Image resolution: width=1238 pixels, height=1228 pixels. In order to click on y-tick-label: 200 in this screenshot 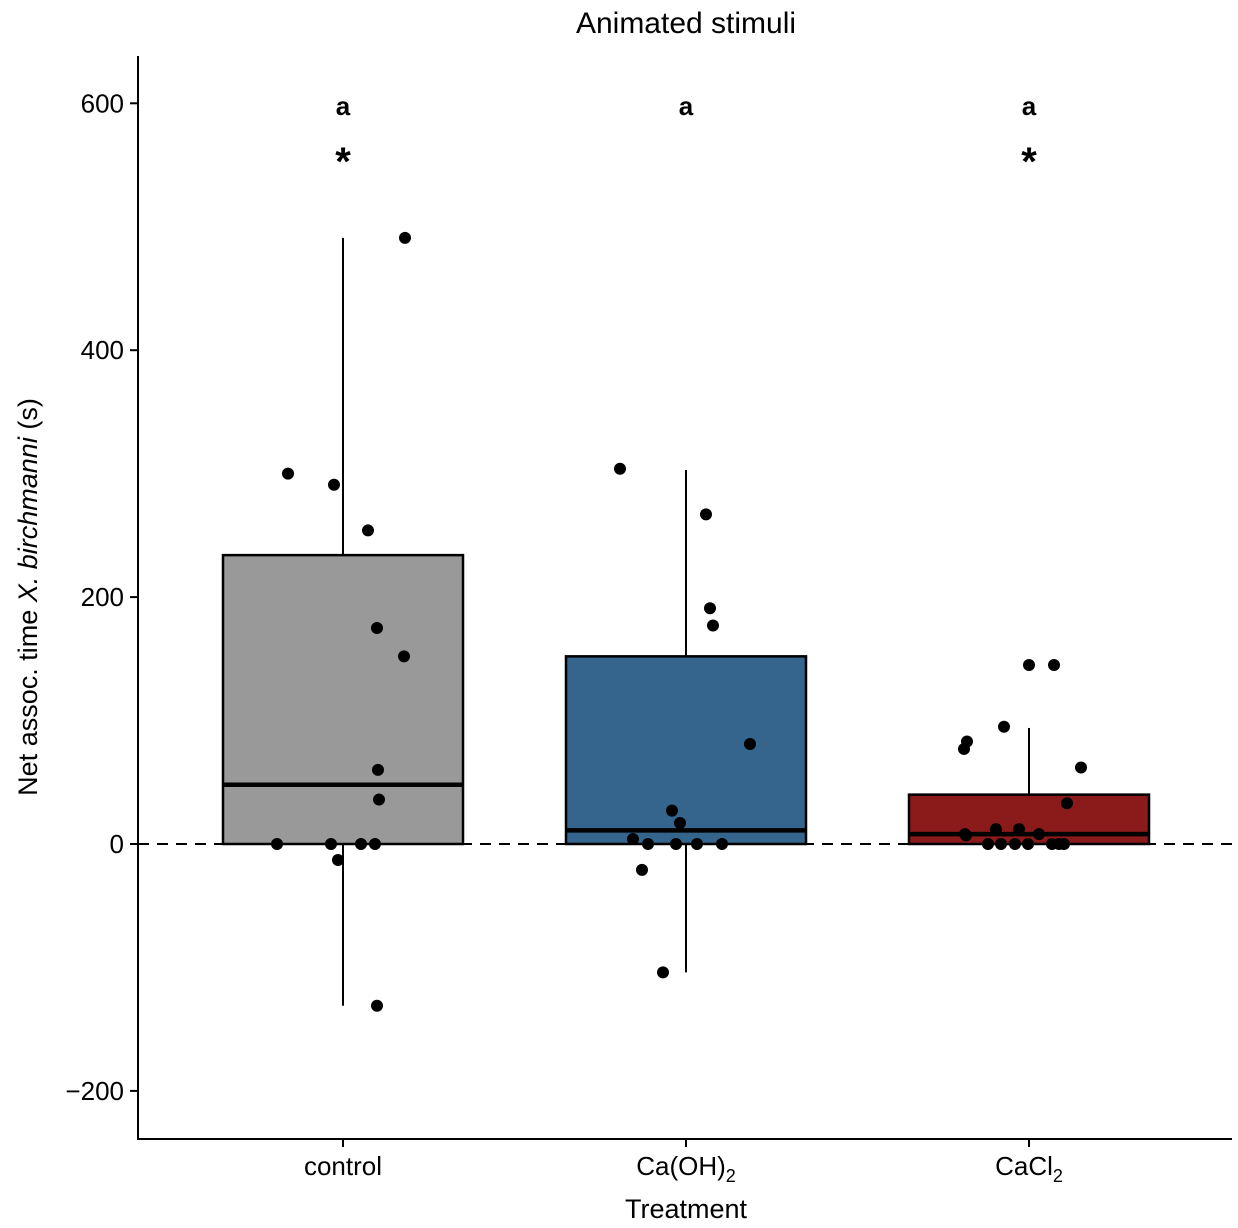, I will do `click(102, 597)`.